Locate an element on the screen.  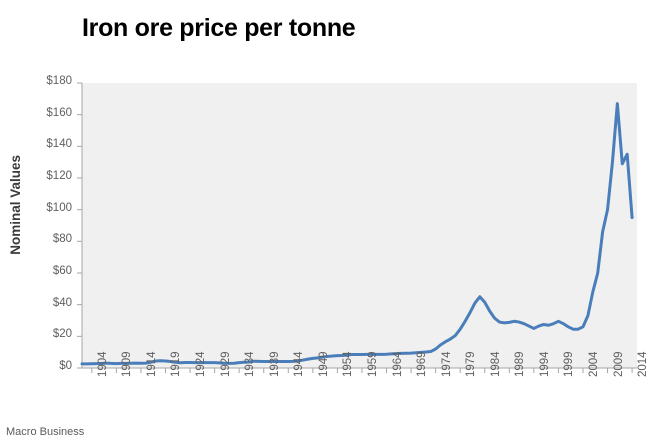
x-tick-label: 1954 is located at coordinates (348, 364).